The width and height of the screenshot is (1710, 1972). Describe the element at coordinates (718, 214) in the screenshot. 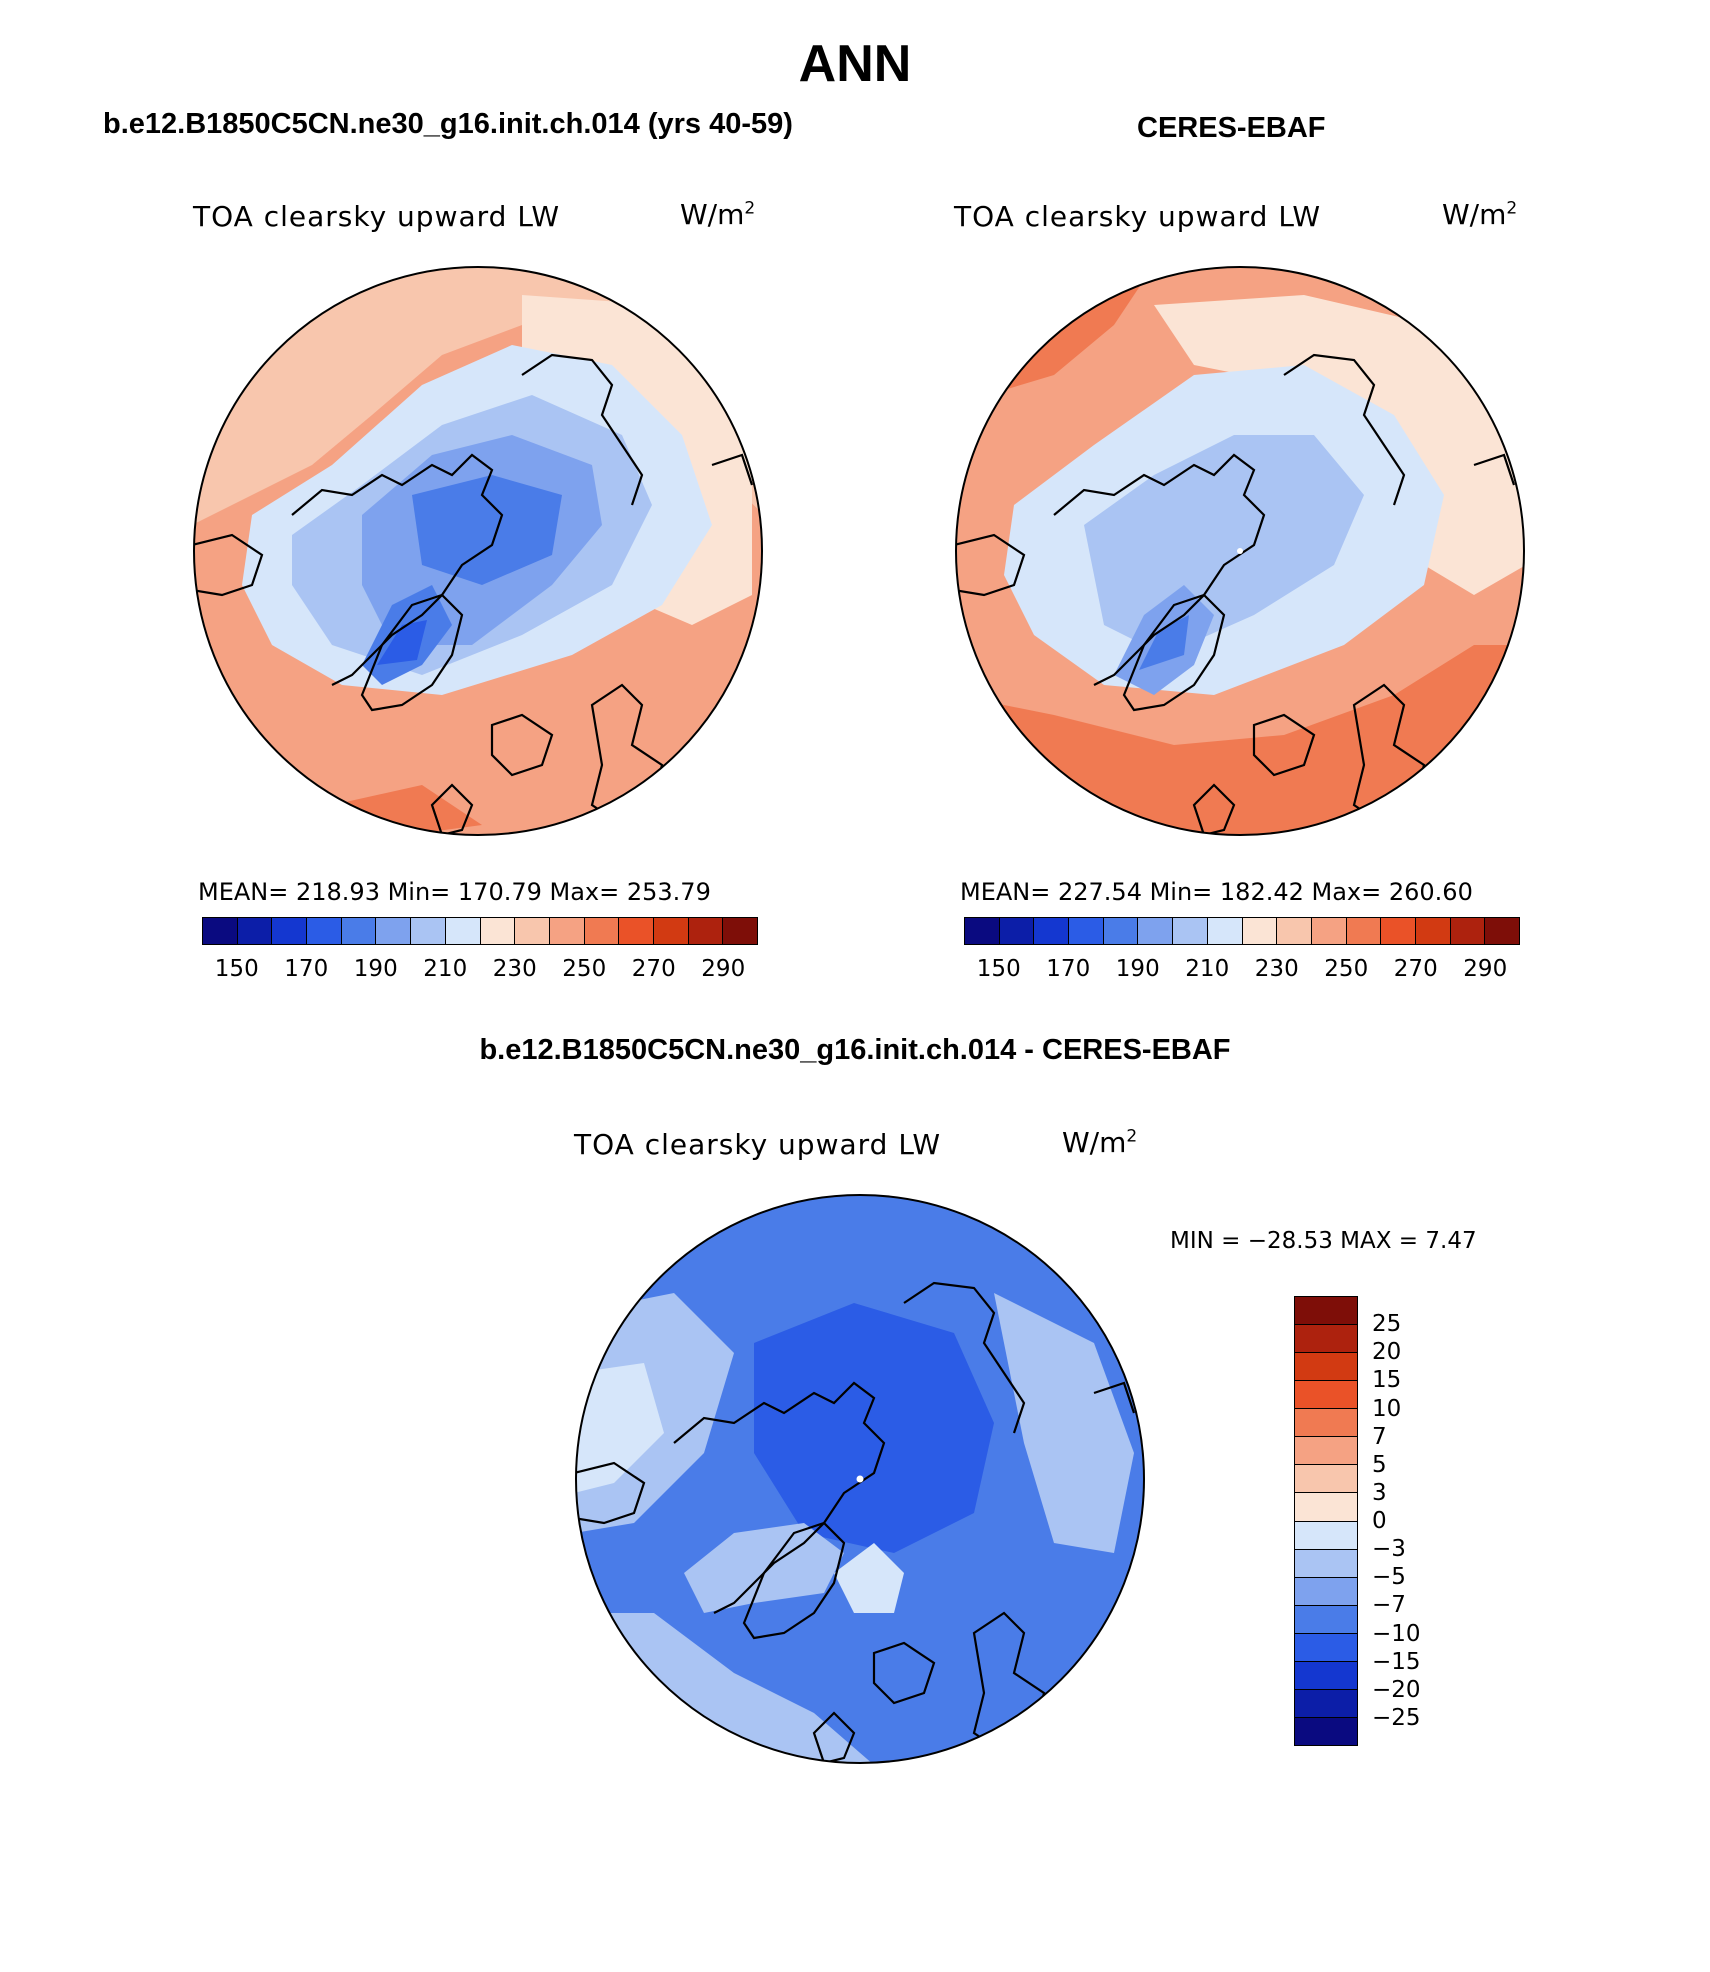

I see `panel-1-units: W/m2` at that location.